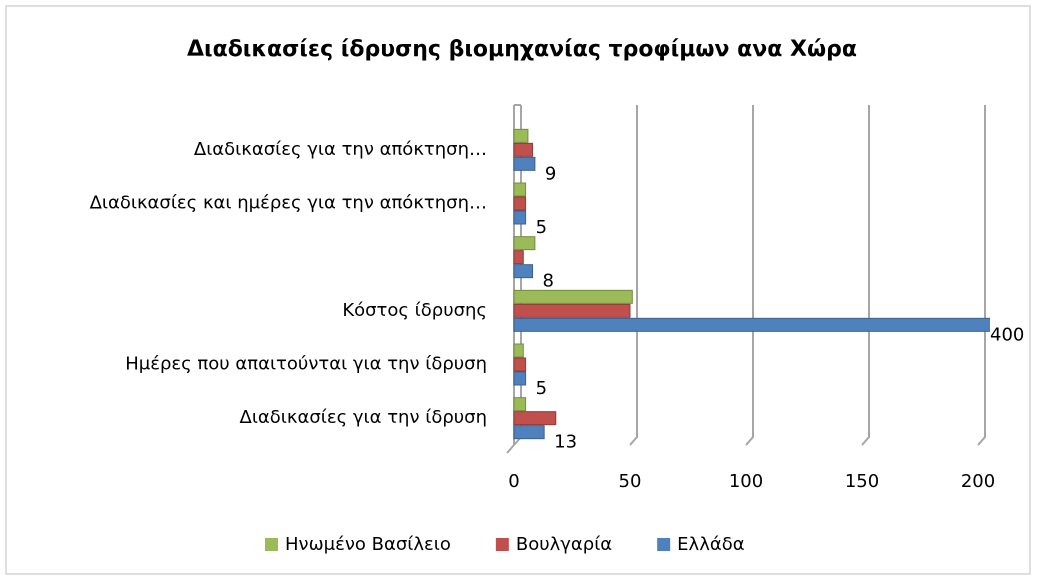  Describe the element at coordinates (862, 481) in the screenshot. I see `x-tick-label: 150` at that location.